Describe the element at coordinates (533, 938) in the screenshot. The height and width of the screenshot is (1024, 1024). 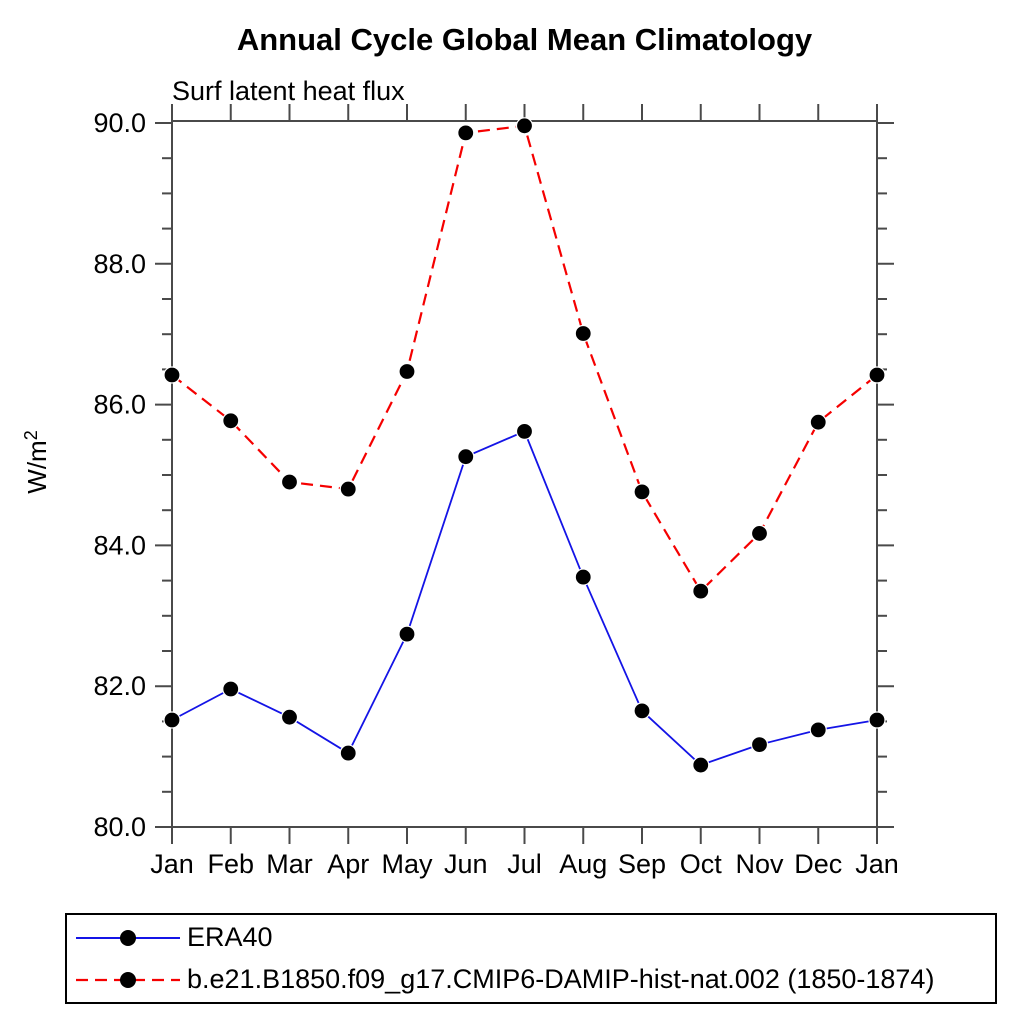
I see `legend-item-era40: ERA40` at that location.